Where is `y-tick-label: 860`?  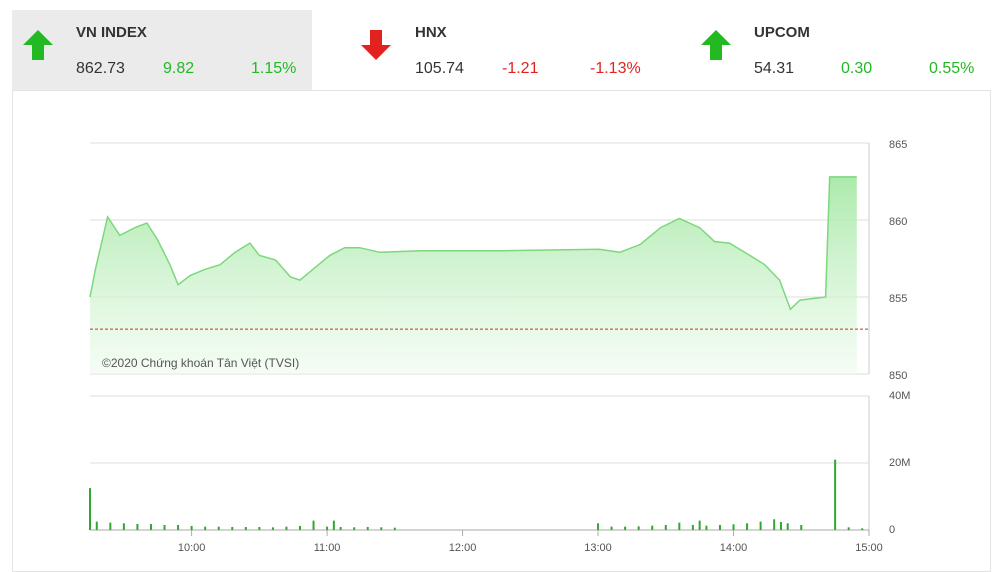
y-tick-label: 860 is located at coordinates (898, 222).